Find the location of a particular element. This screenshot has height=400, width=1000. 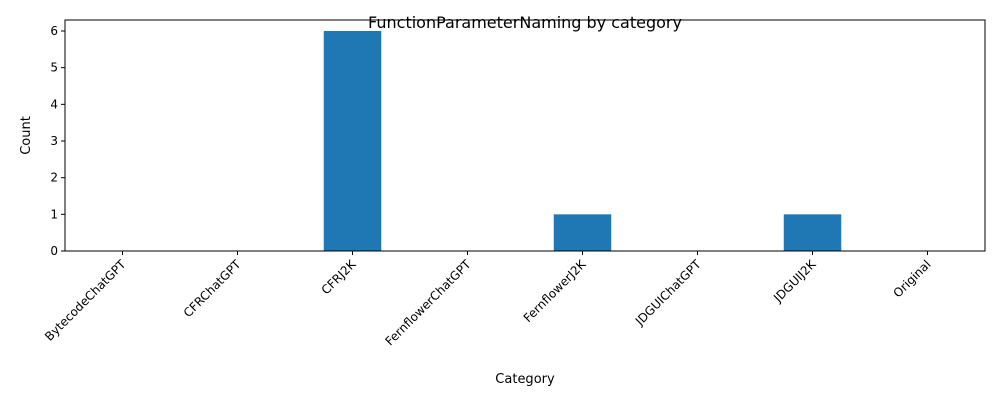

bar-FernflowerJ2K is located at coordinates (582, 232).